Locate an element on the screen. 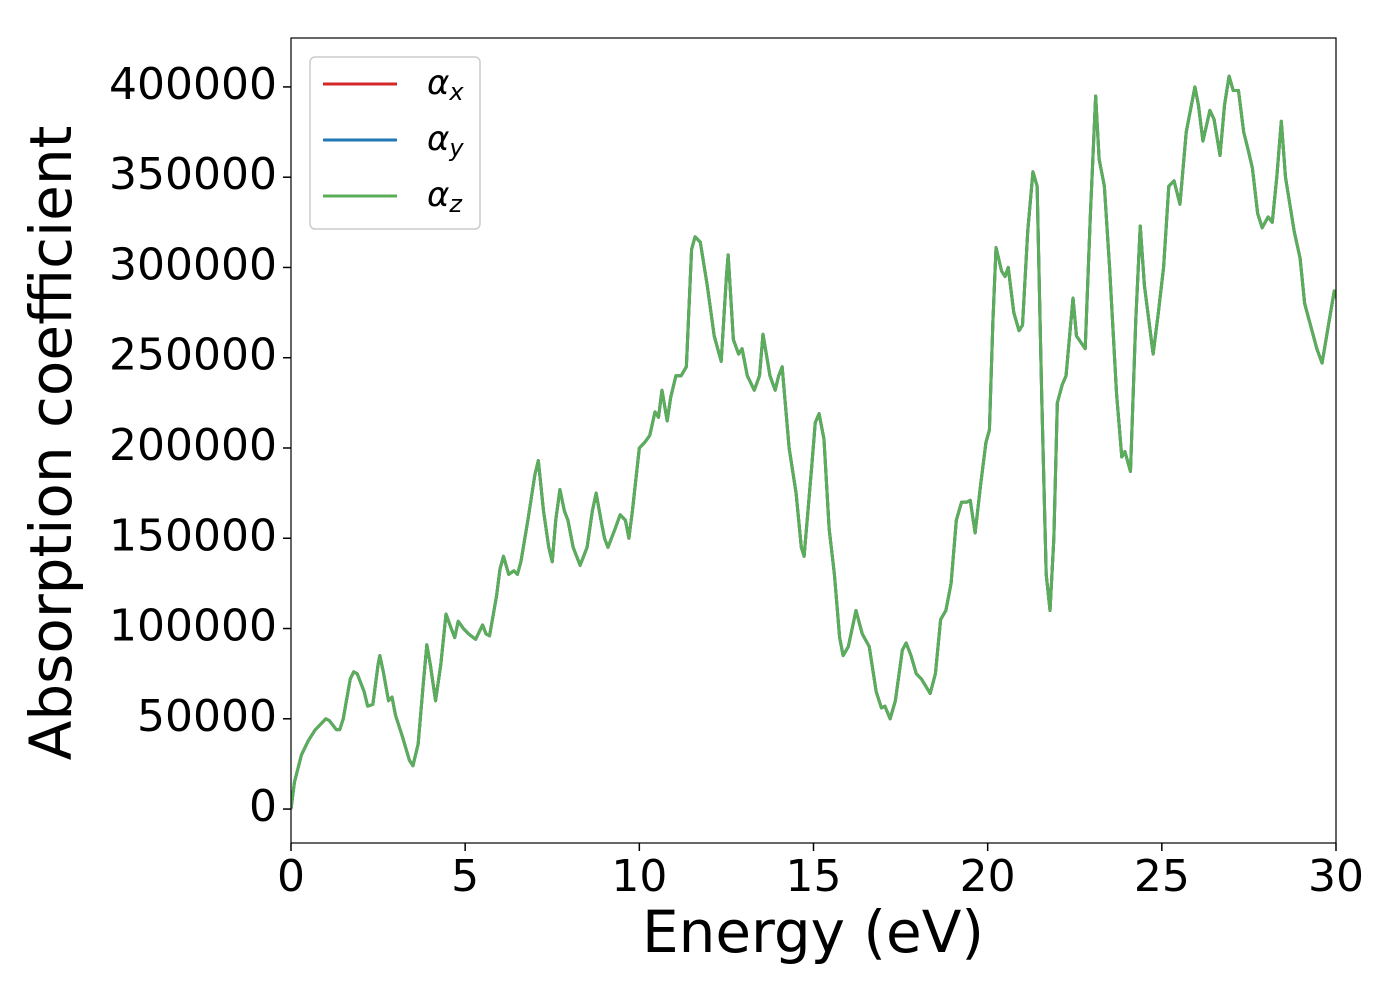  x-tick-label: 10 is located at coordinates (639, 876).